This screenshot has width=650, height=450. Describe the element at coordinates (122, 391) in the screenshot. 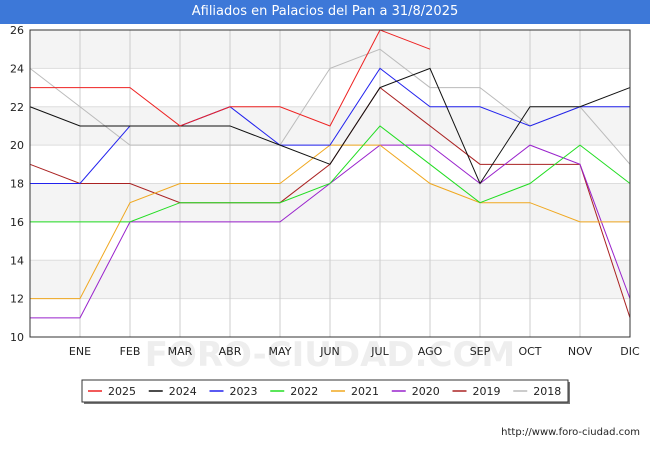

I see `legend-label-2025: 2025` at that location.